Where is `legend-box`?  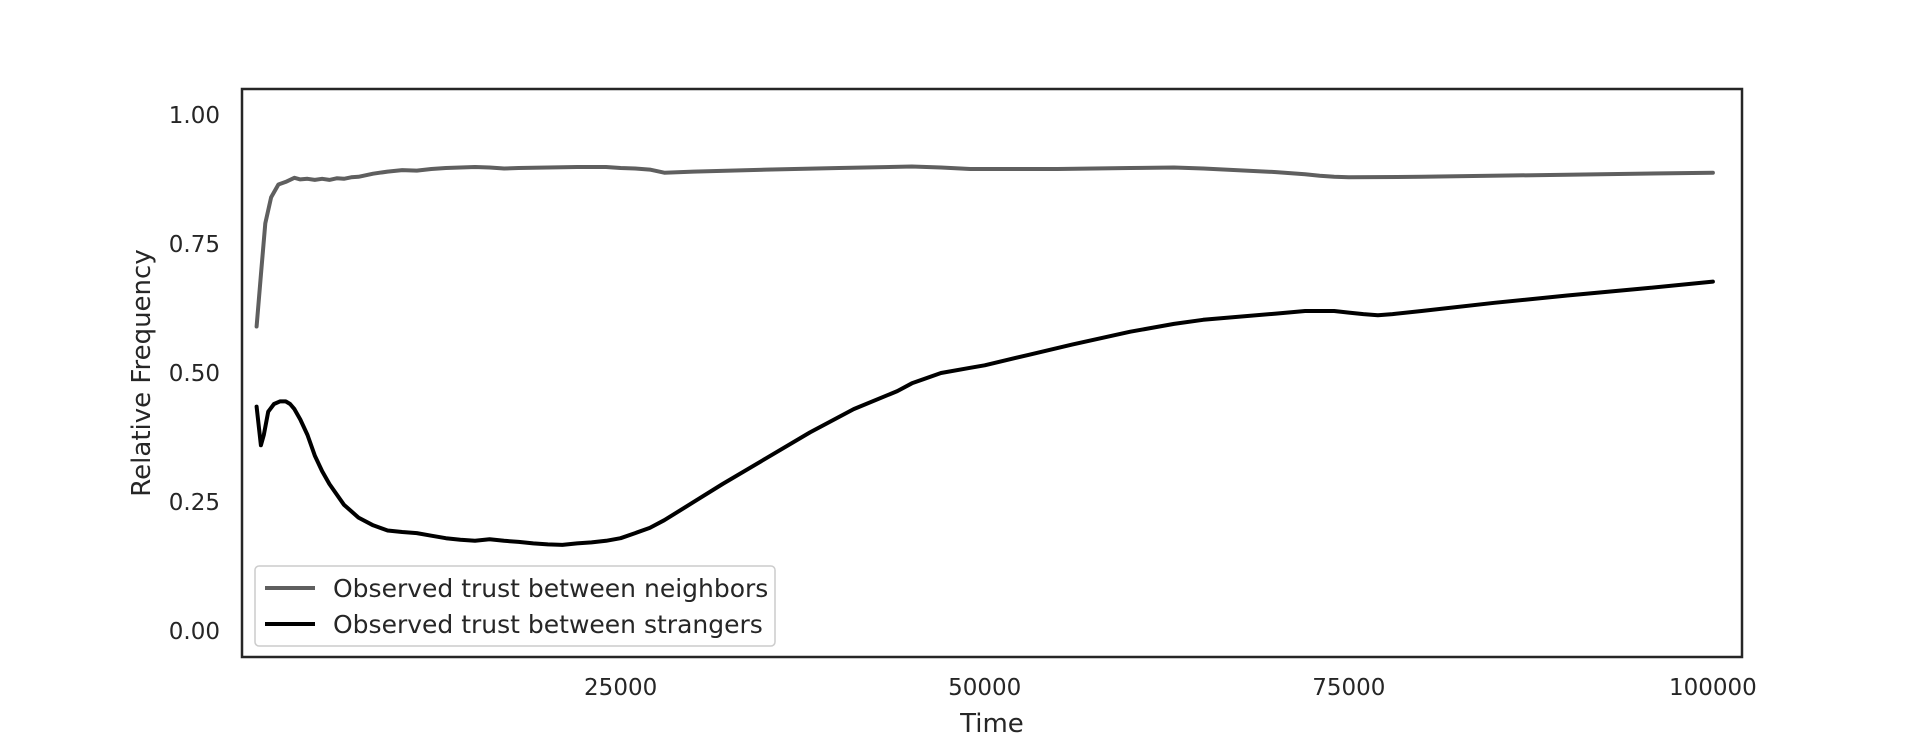 legend-box is located at coordinates (515, 606).